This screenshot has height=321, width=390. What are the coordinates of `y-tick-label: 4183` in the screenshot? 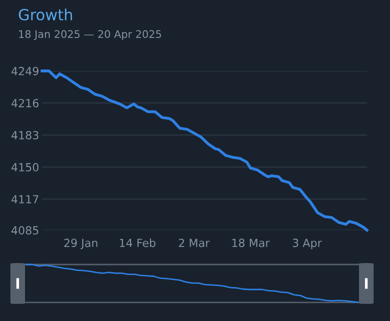 It's located at (24, 135).